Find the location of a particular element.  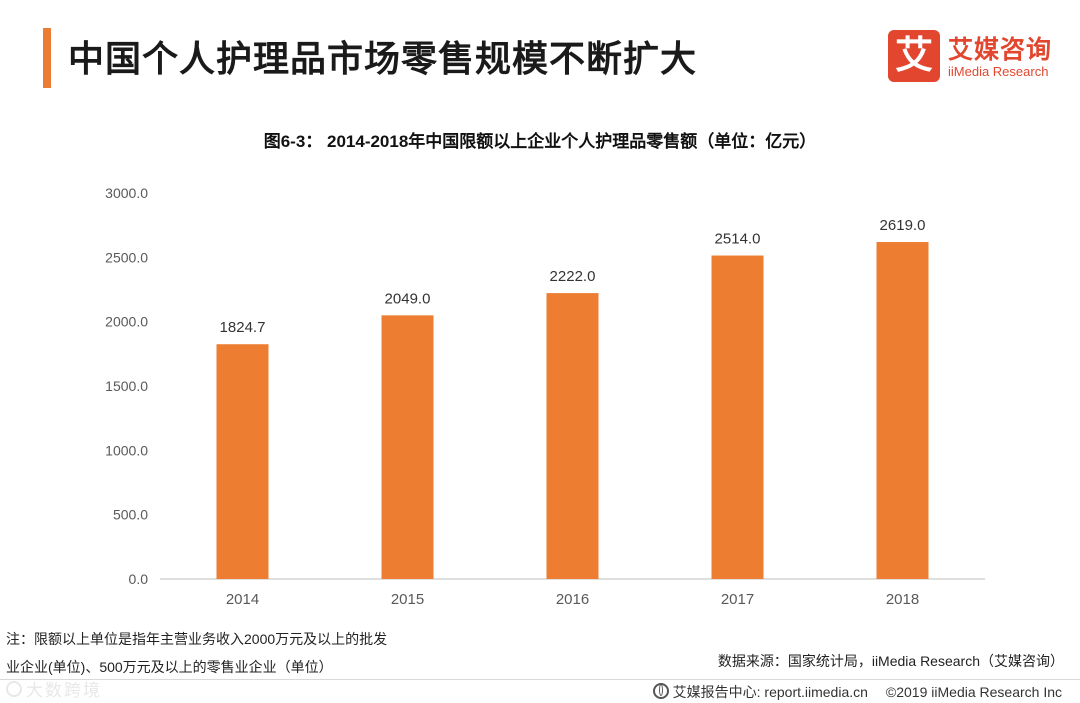

x-tick-labels: 2014 2015 2016 2017 2018 is located at coordinates (572, 599).